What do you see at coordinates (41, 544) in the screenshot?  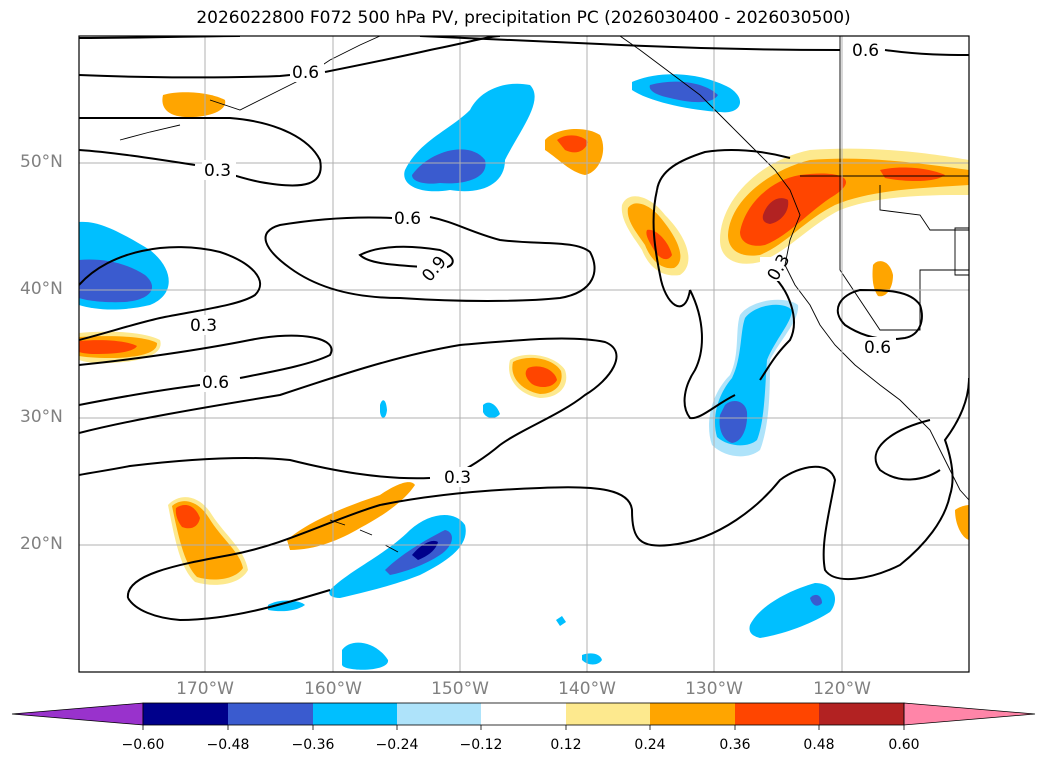 I see `lat-label: 20°N` at bounding box center [41, 544].